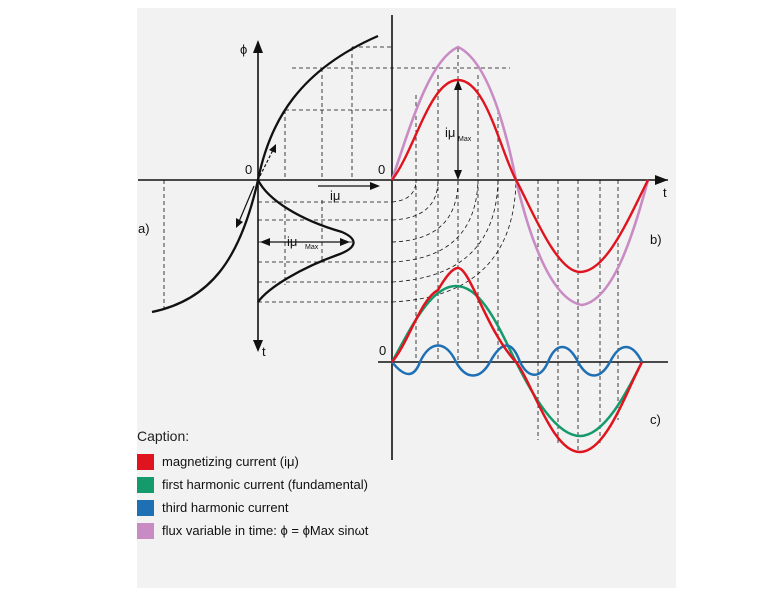 This screenshot has height=604, width=758. Describe the element at coordinates (265, 242) in the screenshot. I see `i-mu-max-left-arrowhead` at that location.